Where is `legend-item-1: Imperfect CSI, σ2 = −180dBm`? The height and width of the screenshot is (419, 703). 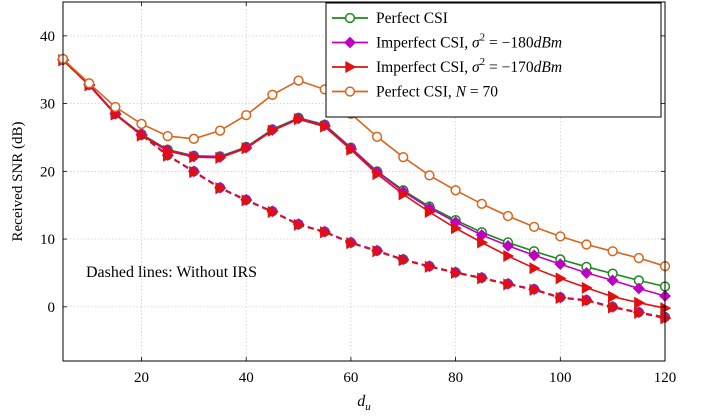
legend-item-1: Imperfect CSI, σ2 = −180dBm is located at coordinates (447, 42).